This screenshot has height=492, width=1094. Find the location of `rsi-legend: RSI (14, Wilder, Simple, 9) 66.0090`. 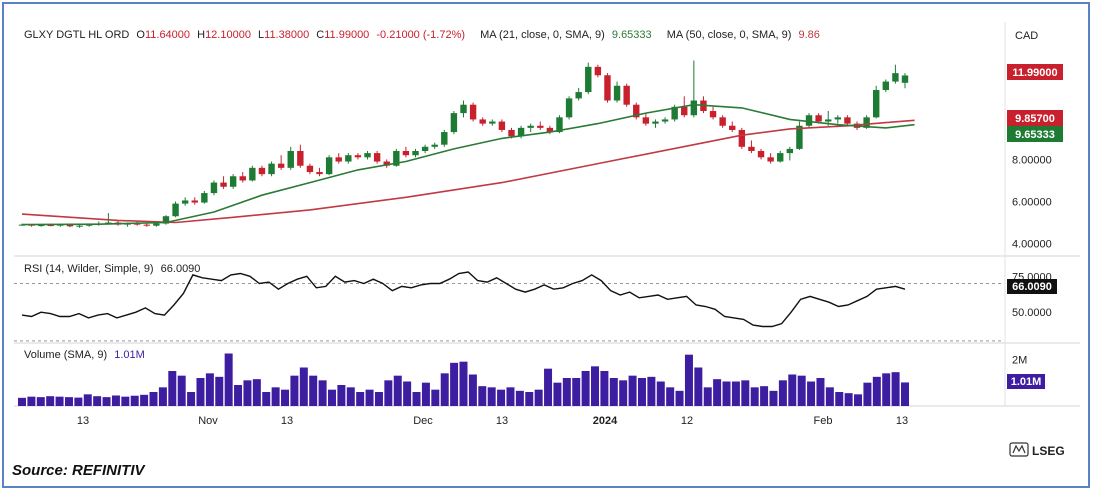

rsi-legend: RSI (14, Wilder, Simple, 9) 66.0090 is located at coordinates (112, 269).